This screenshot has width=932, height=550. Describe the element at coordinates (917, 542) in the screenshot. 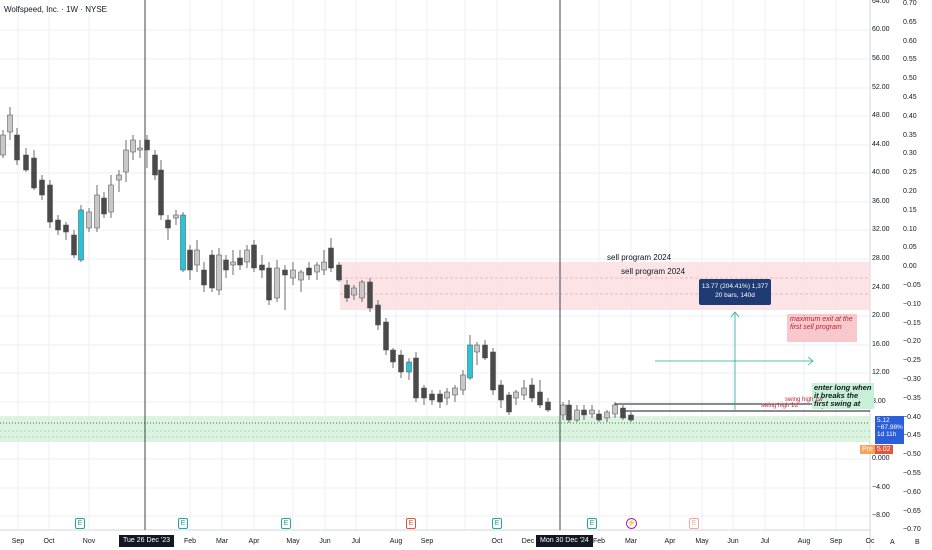

I see `log-scale-button: B` at that location.